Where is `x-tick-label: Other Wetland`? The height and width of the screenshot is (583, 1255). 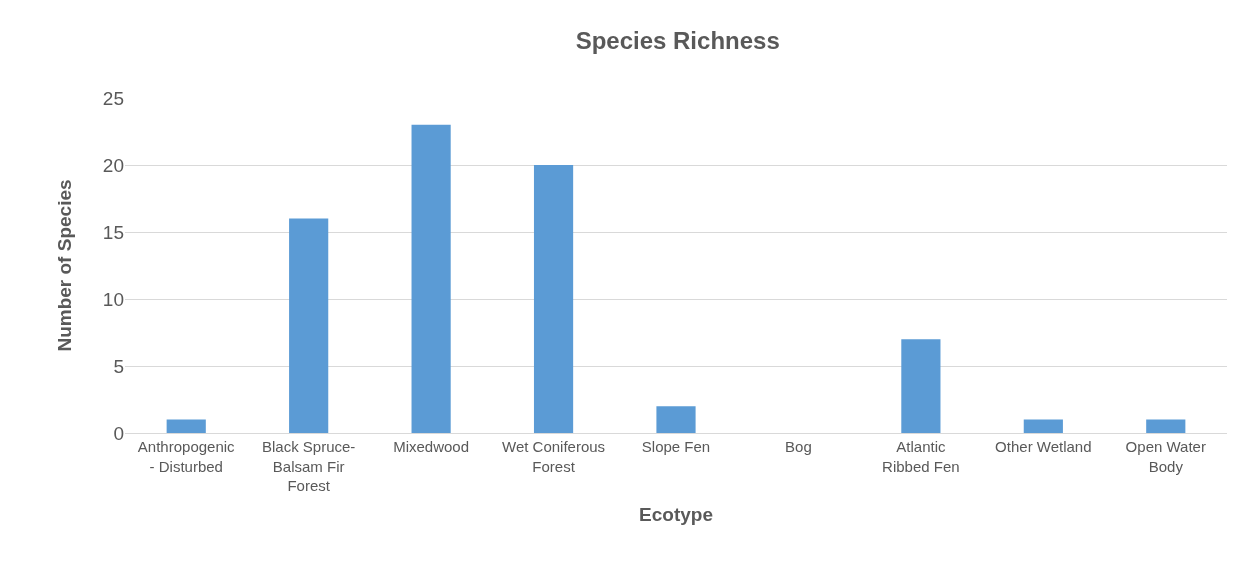 x-tick-label: Other Wetland is located at coordinates (1043, 446).